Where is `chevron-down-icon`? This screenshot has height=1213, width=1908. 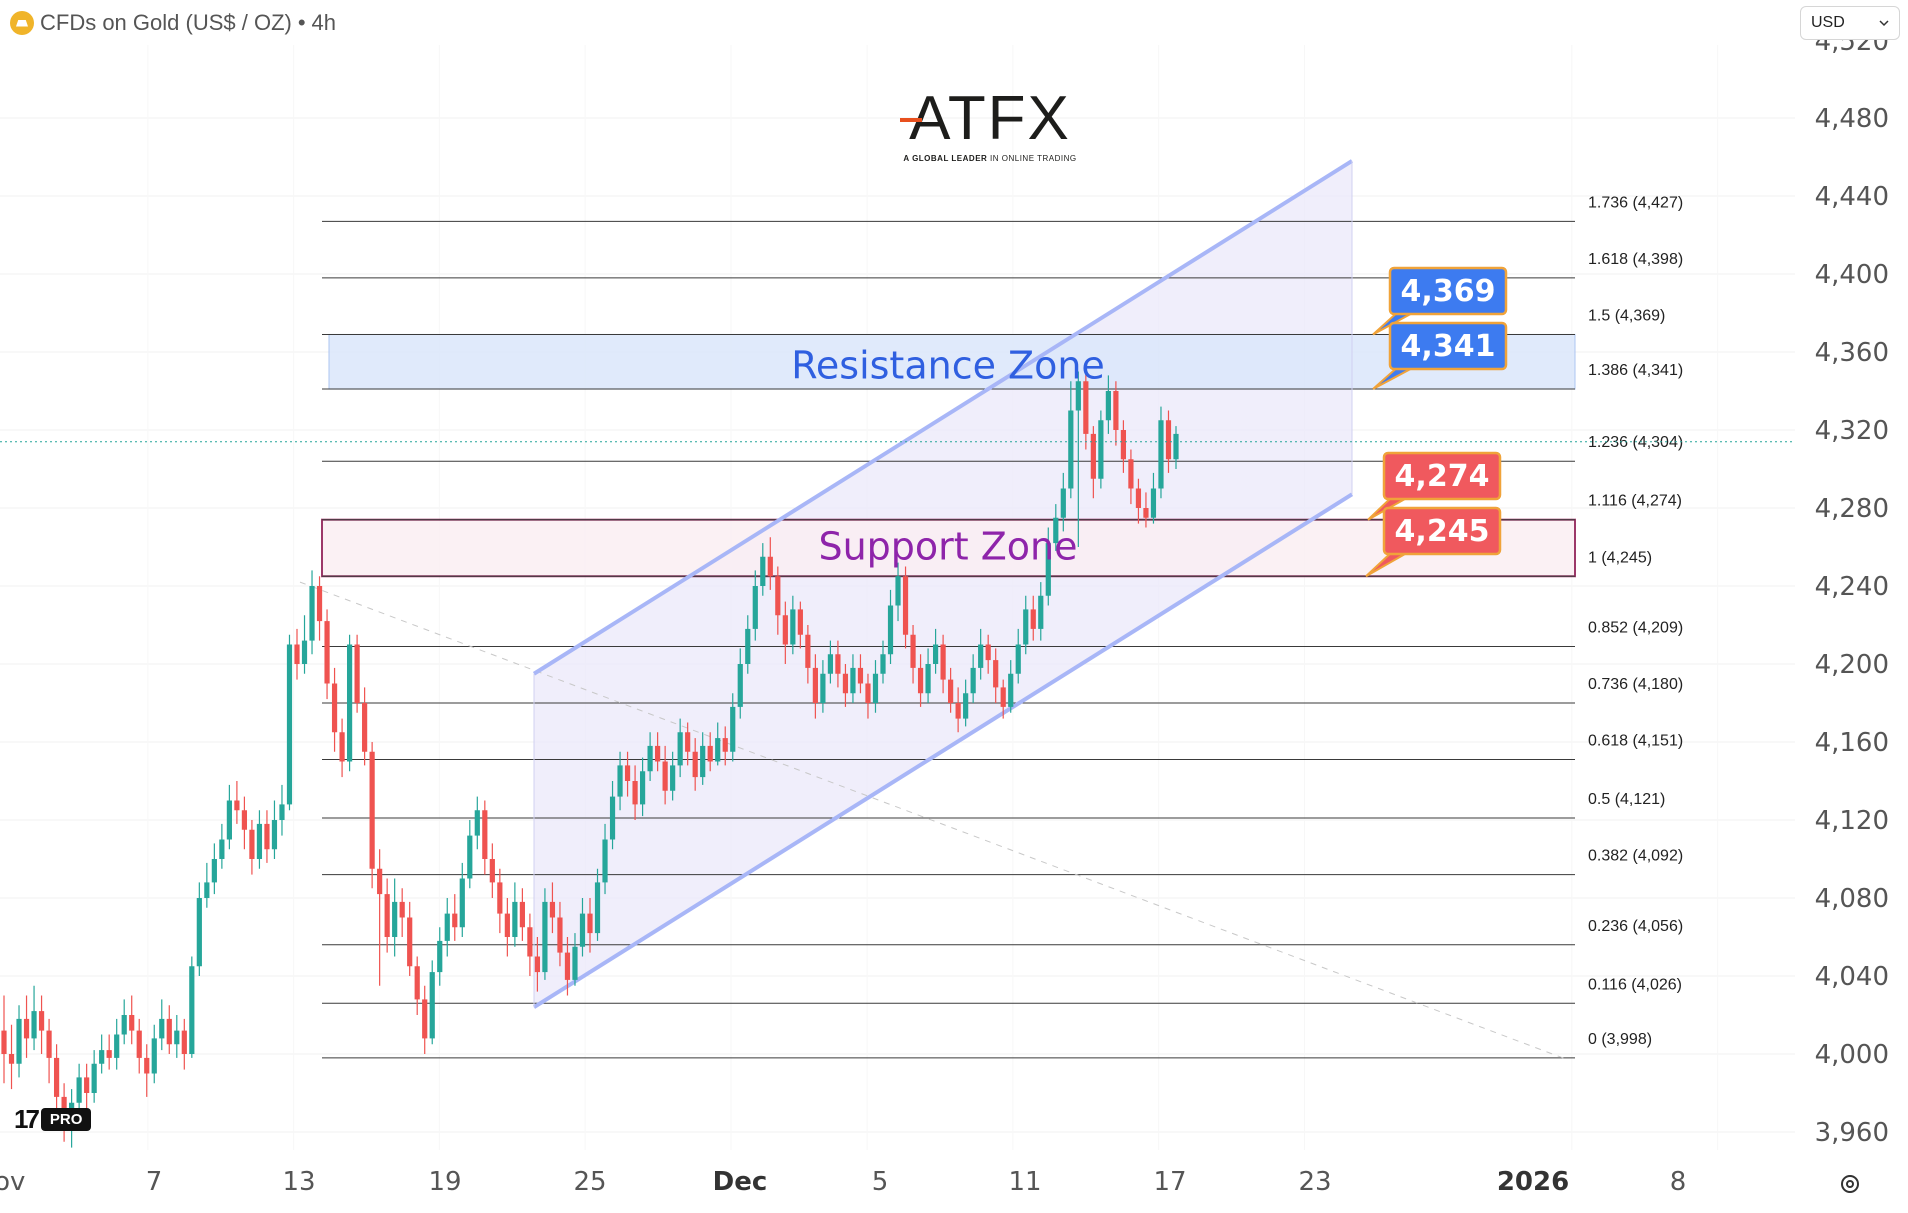
chevron-down-icon is located at coordinates (1884, 23).